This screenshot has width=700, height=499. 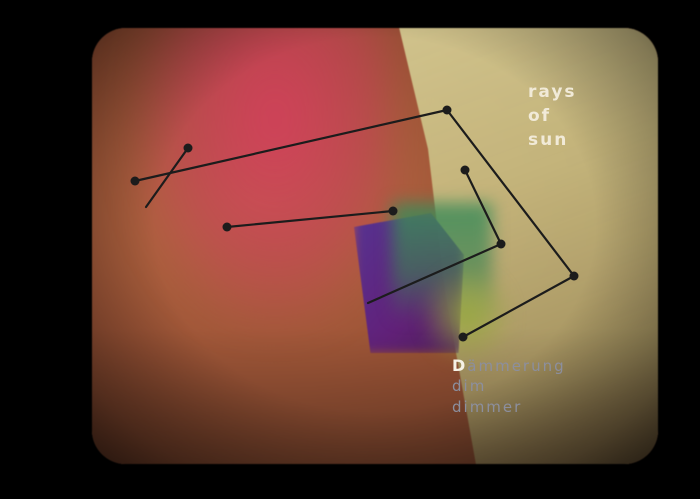 What do you see at coordinates (548, 140) in the screenshot?
I see `caption-line: sun` at bounding box center [548, 140].